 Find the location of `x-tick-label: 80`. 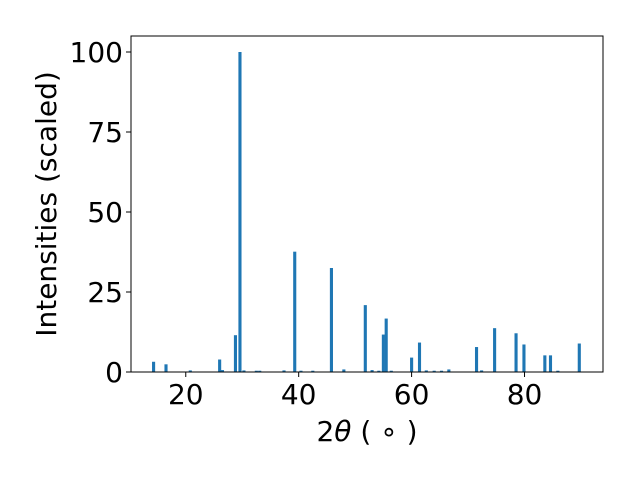

x-tick-label: 80 is located at coordinates (525, 394).